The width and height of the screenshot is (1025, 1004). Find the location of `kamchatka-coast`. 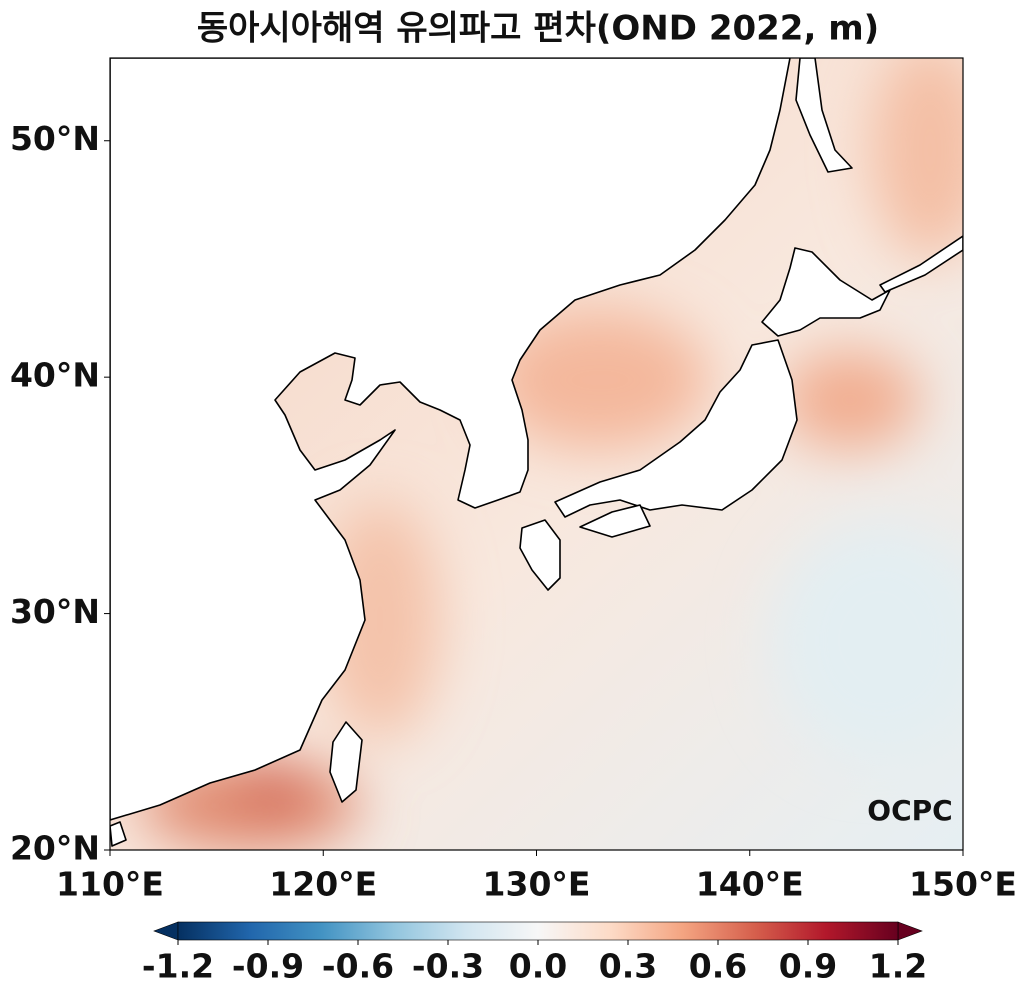

kamchatka-coast is located at coordinates (921, 264).